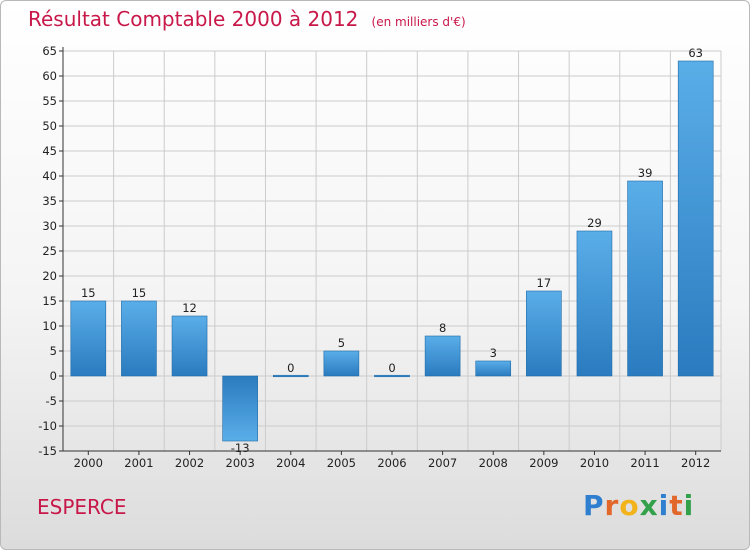  What do you see at coordinates (629, 505) in the screenshot?
I see `logo-letter: o` at bounding box center [629, 505].